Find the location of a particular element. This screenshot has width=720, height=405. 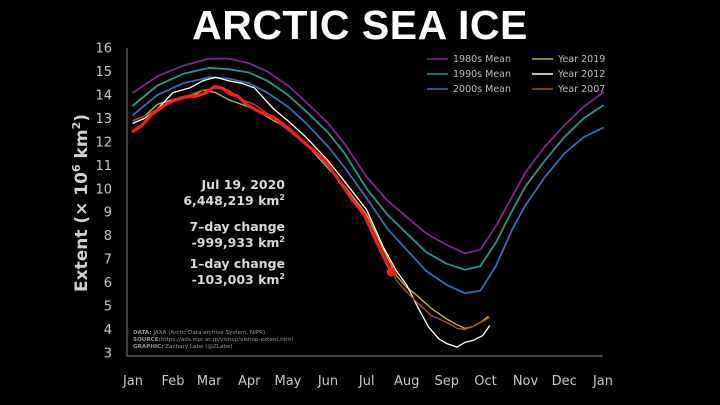

x-tick-label: Jun is located at coordinates (327, 381).